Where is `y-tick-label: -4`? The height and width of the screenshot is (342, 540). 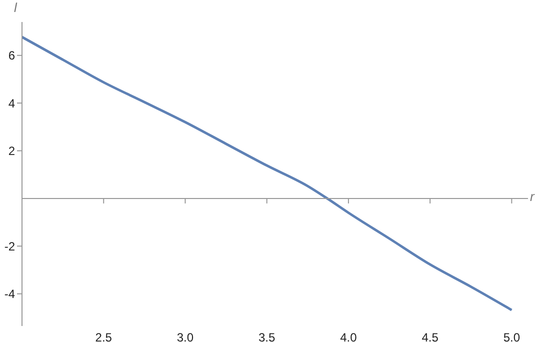 y-tick-label: -4 is located at coordinates (10, 294).